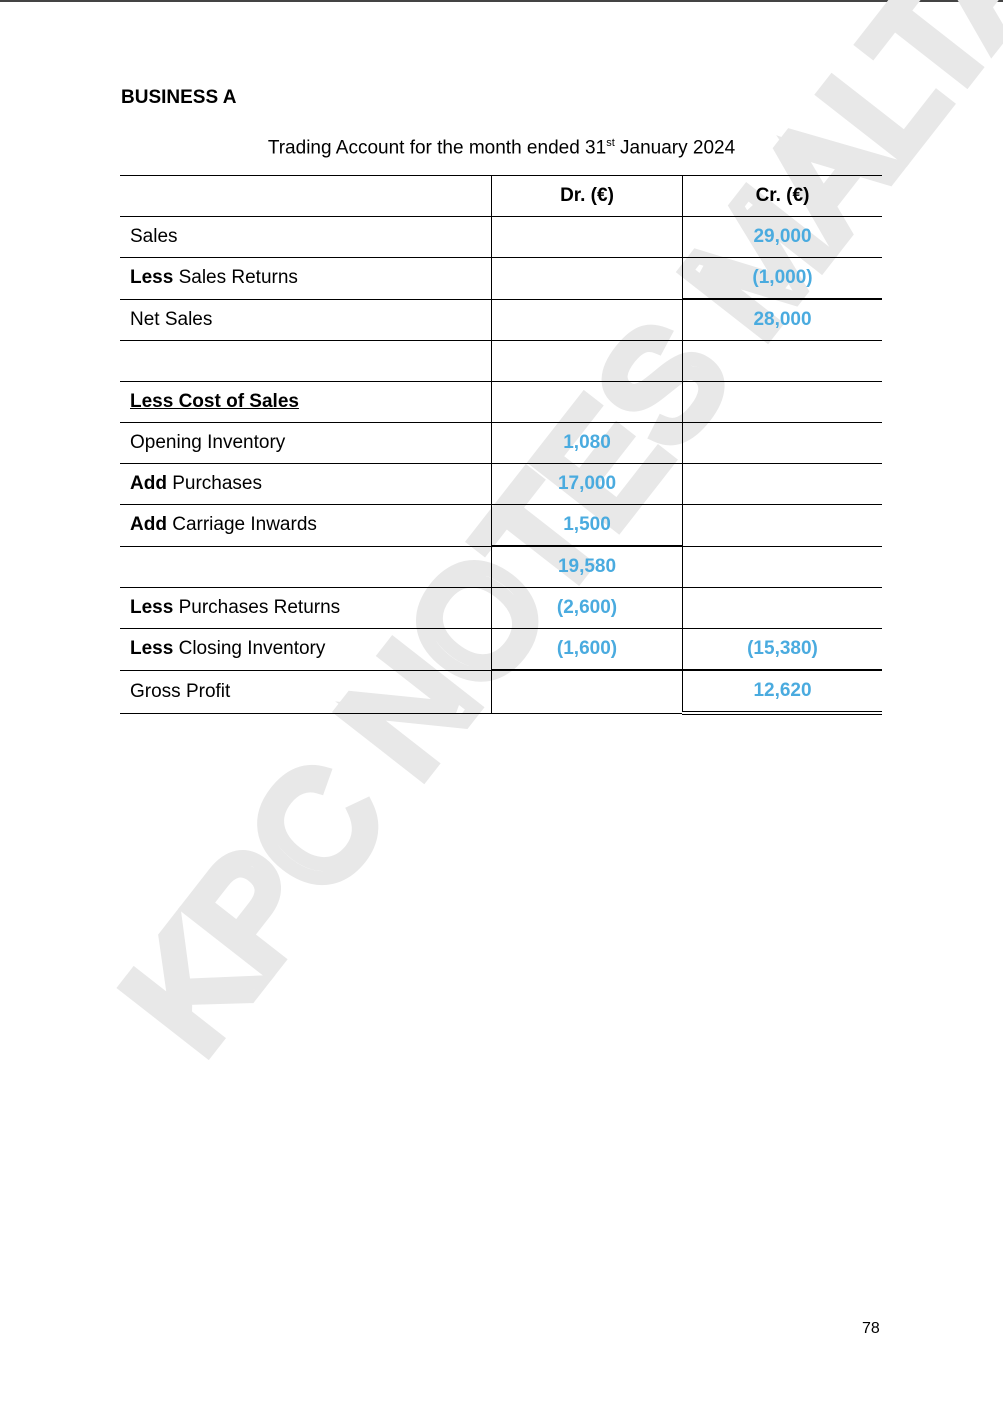 This screenshot has height=1423, width=1003. I want to click on table-row: Add Carriage Inwards 1,500, so click(501, 525).